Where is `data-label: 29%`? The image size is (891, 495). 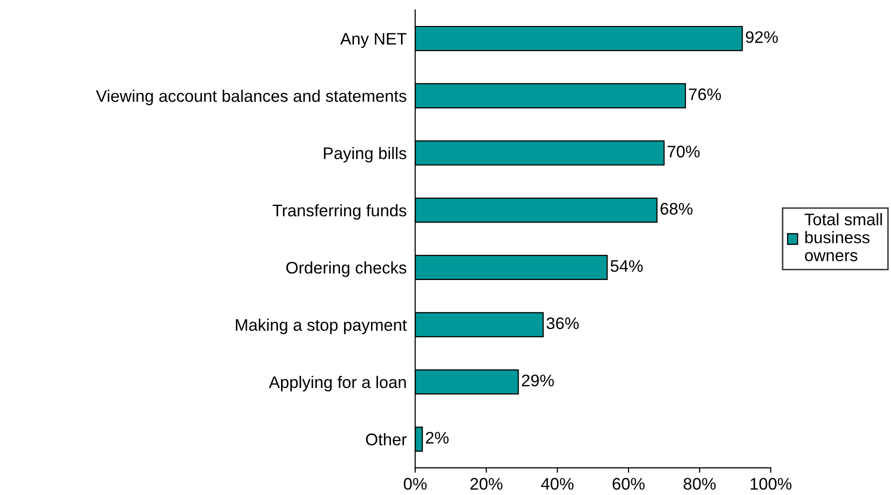
data-label: 29% is located at coordinates (538, 380).